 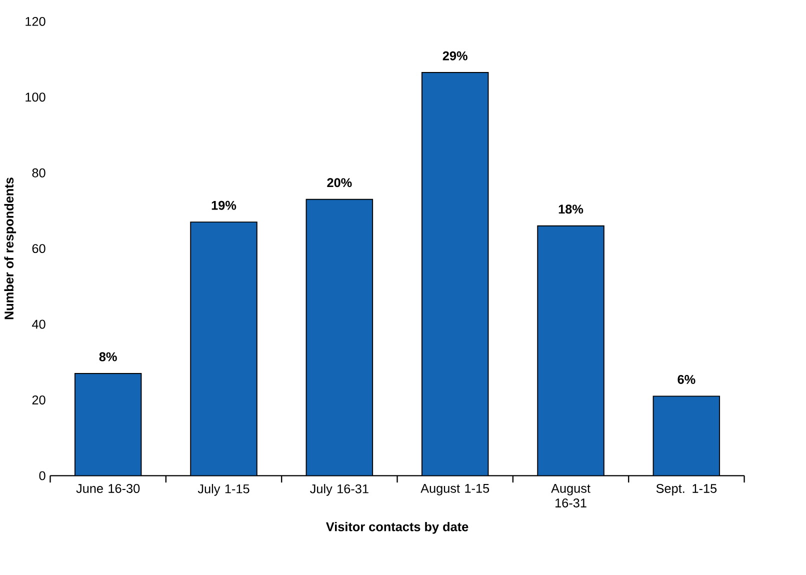 I want to click on x-tick-label: June 16-30, so click(x=108, y=488).